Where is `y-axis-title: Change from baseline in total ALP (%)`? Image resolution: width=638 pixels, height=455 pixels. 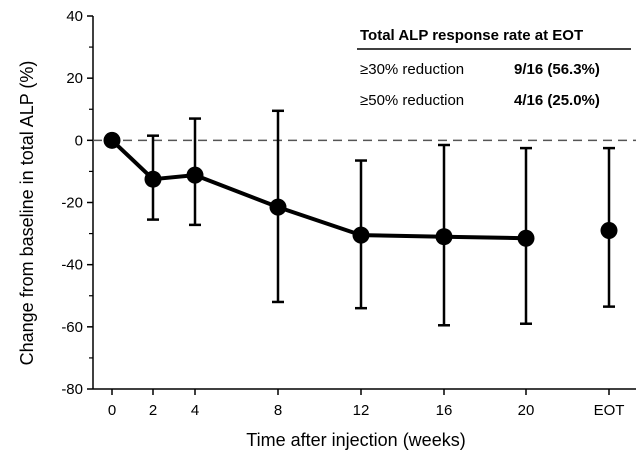 y-axis-title: Change from baseline in total ALP (%) is located at coordinates (27, 213).